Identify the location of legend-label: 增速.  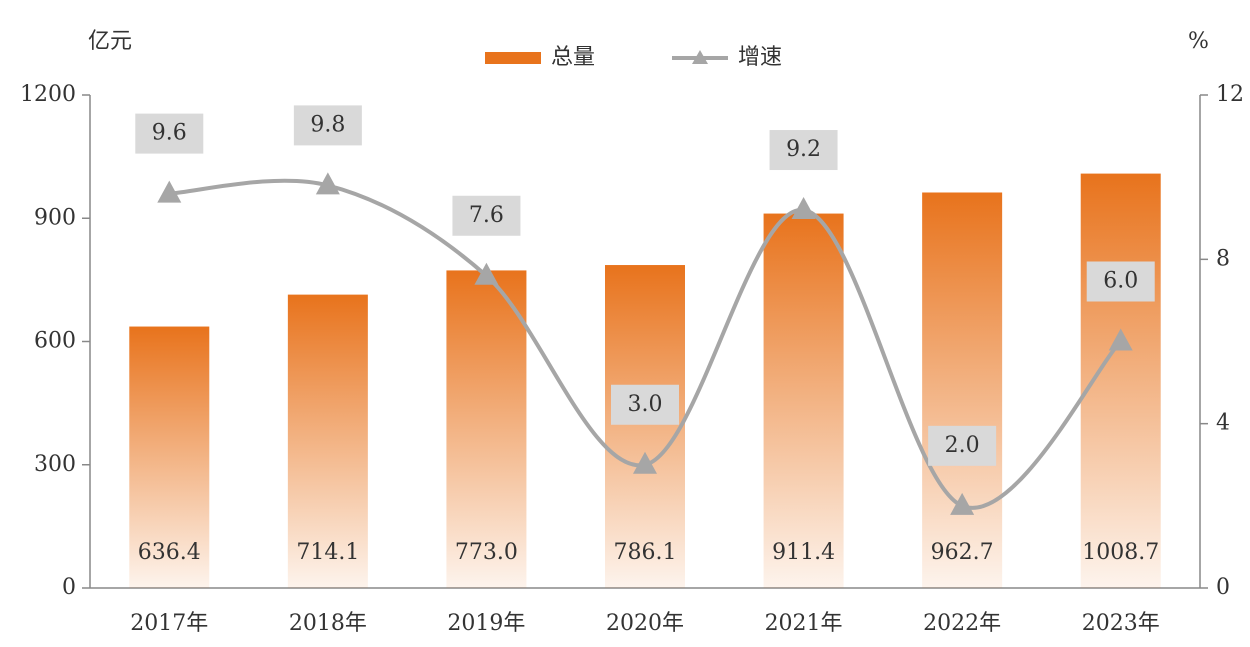
(760, 57).